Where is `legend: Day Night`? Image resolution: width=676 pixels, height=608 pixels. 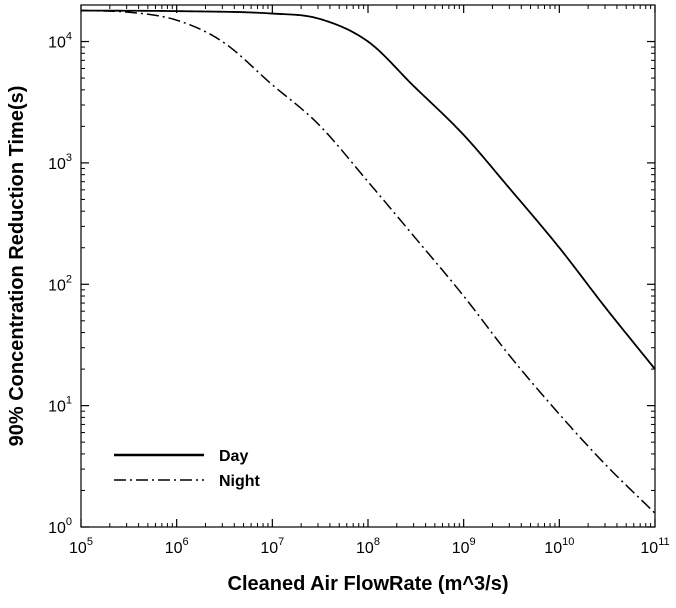 legend: Day Night is located at coordinates (187, 469).